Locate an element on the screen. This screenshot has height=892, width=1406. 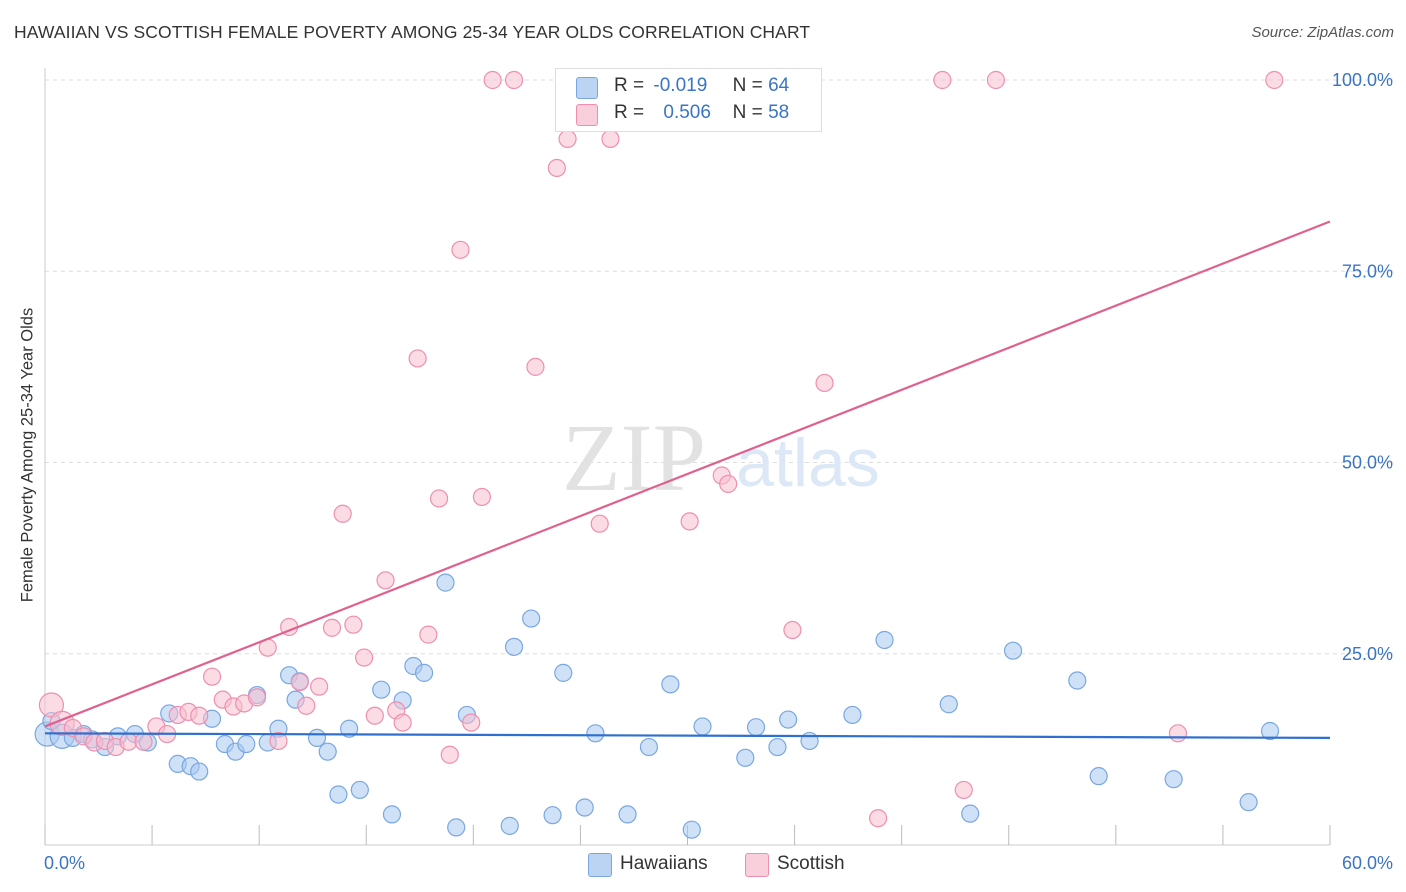
legend-swatch-scottish is located at coordinates (587, 115).